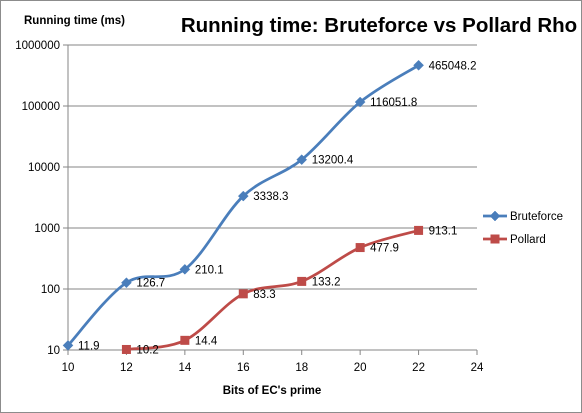 The height and width of the screenshot is (413, 582). Describe the element at coordinates (333, 161) in the screenshot. I see `bruteforce-data-label: 13200.4` at that location.